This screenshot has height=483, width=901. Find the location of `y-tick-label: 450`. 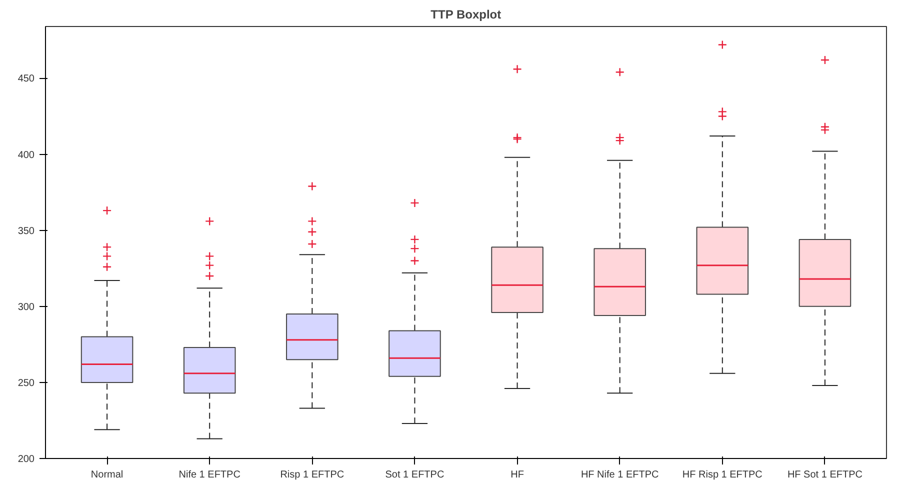

y-tick-label: 450 is located at coordinates (26, 79).